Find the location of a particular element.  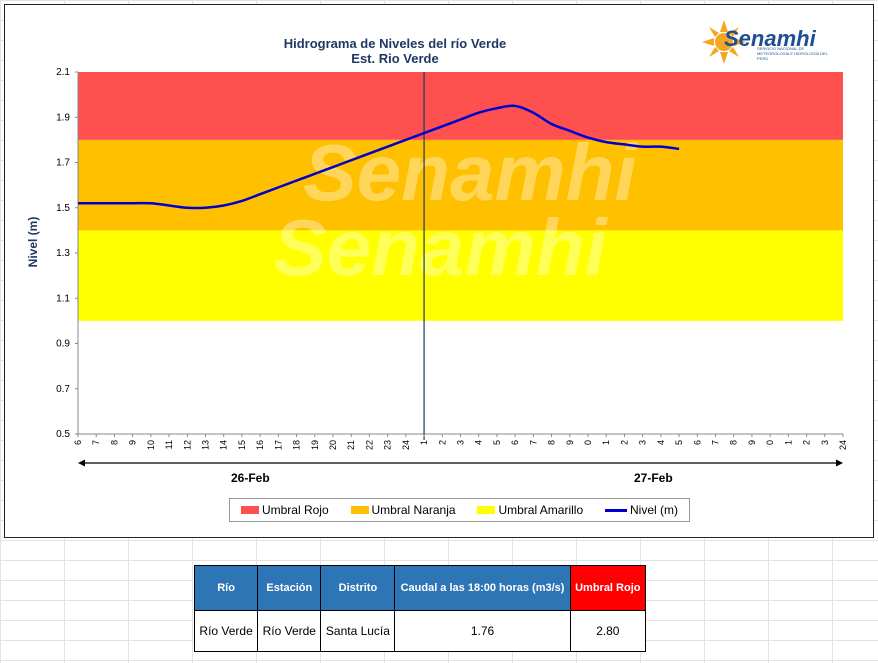

legend-swatch-naranja is located at coordinates (359, 510).